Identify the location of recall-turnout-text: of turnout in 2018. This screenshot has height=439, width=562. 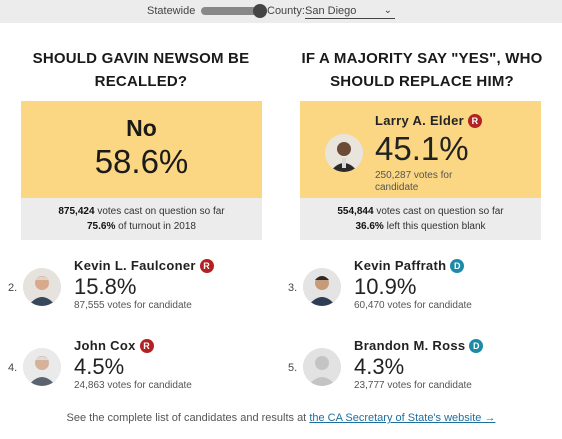
(157, 226).